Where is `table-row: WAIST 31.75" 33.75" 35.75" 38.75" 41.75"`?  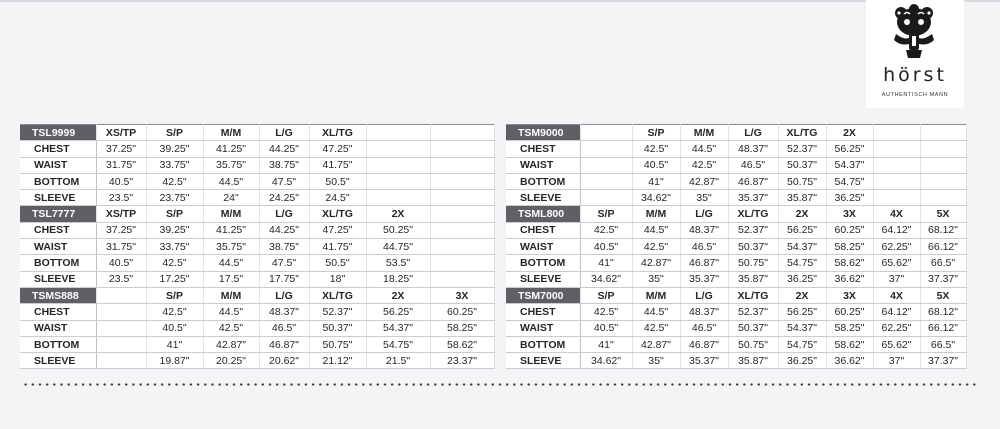
table-row: WAIST 31.75" 33.75" 35.75" 38.75" 41.75" is located at coordinates (257, 165).